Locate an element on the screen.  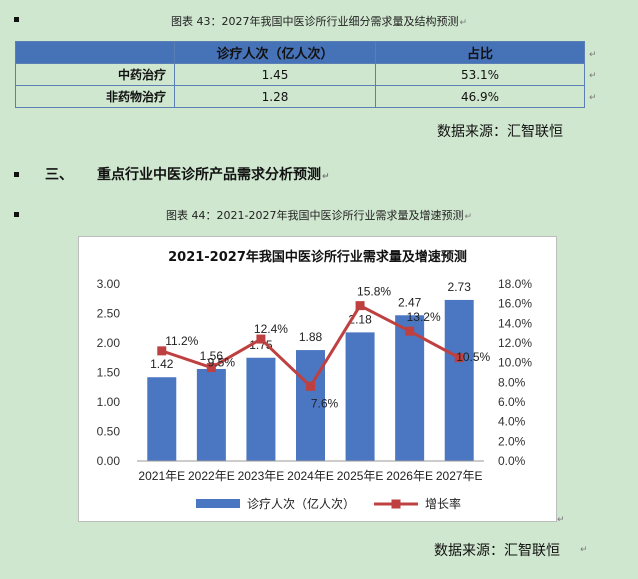
table-header-cell is located at coordinates (95, 52).